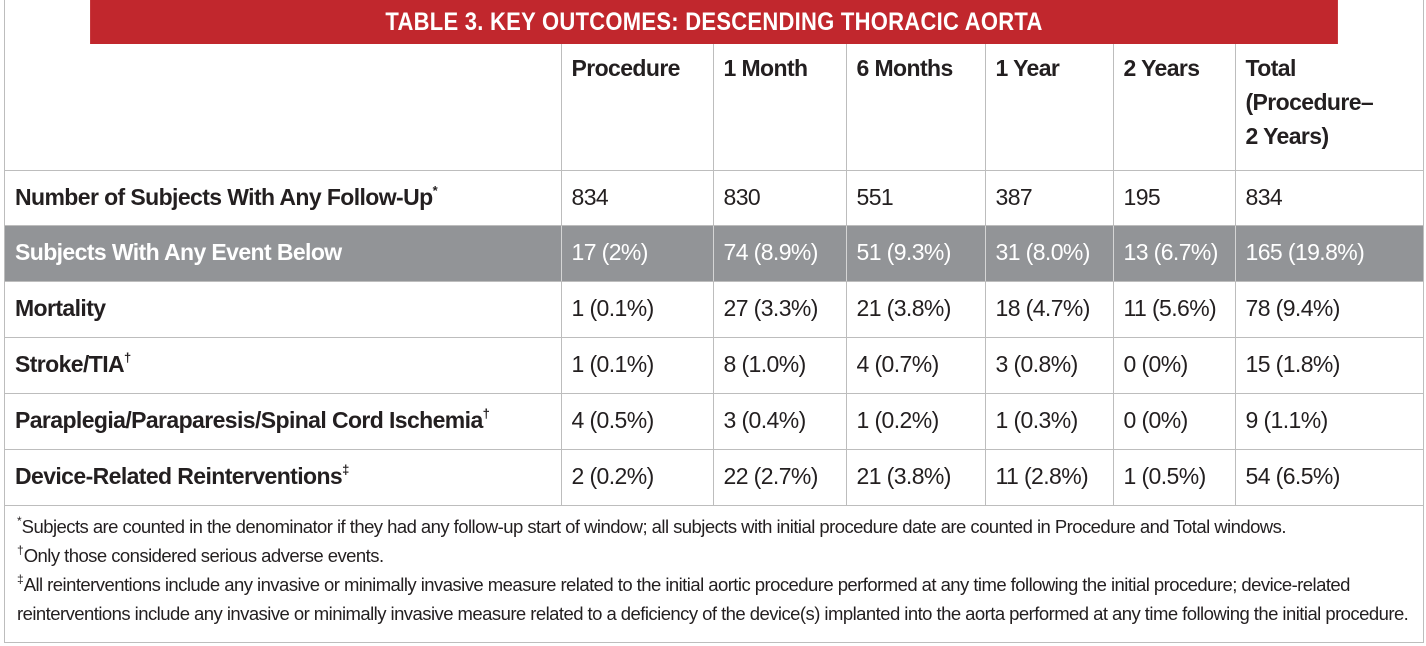 The height and width of the screenshot is (646, 1426). Describe the element at coordinates (283, 107) in the screenshot. I see `header-empty-cell` at that location.